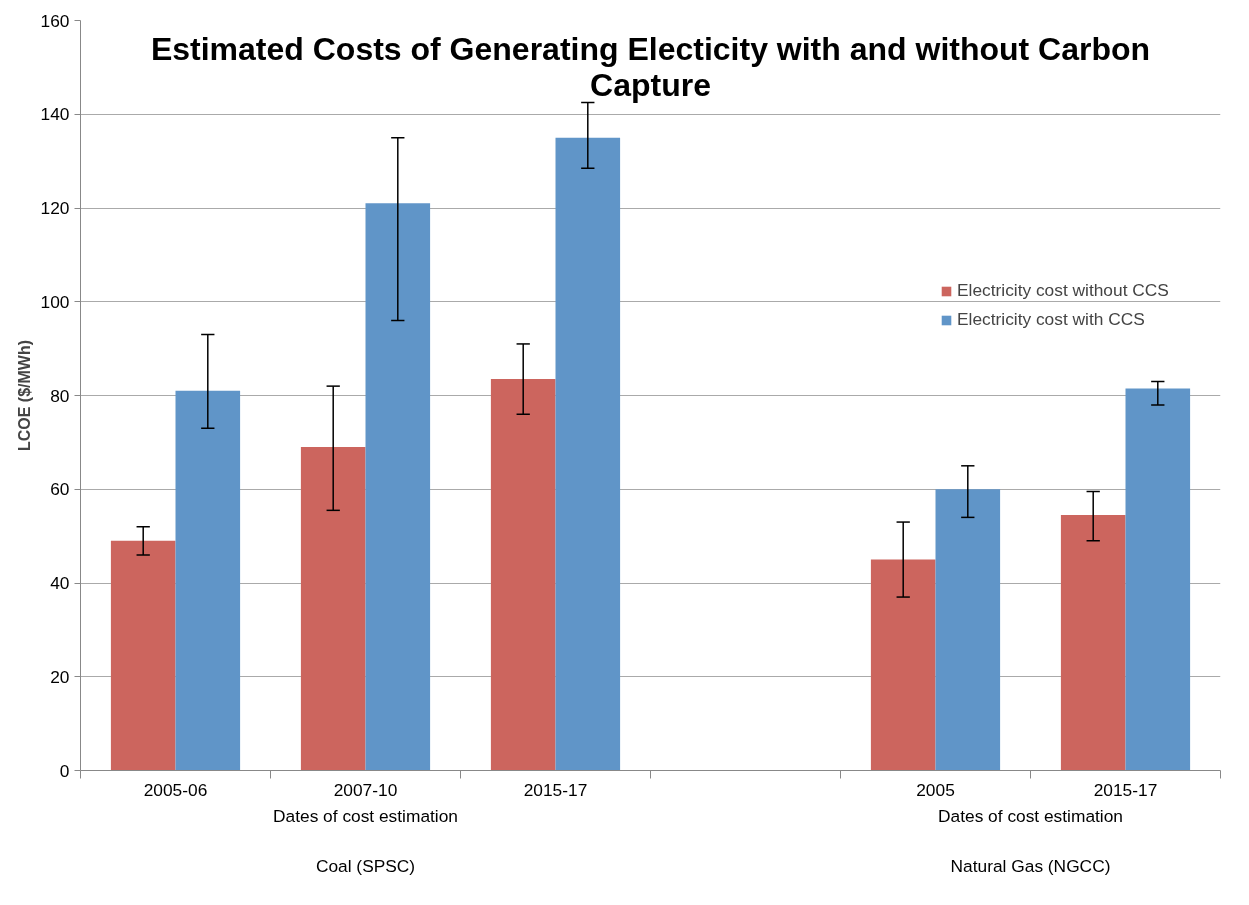  What do you see at coordinates (24, 395) in the screenshot?
I see `y-axis-title: LCOE ($/MWh)` at bounding box center [24, 395].